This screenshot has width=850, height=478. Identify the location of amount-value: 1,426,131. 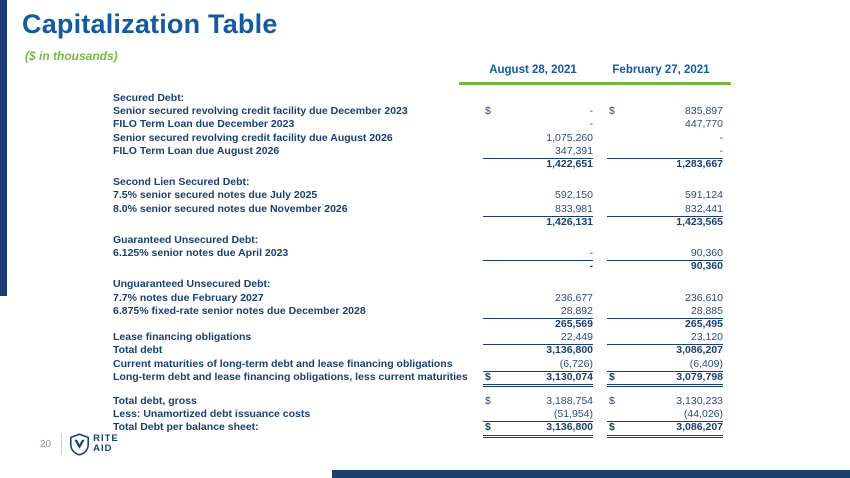
(569, 221).